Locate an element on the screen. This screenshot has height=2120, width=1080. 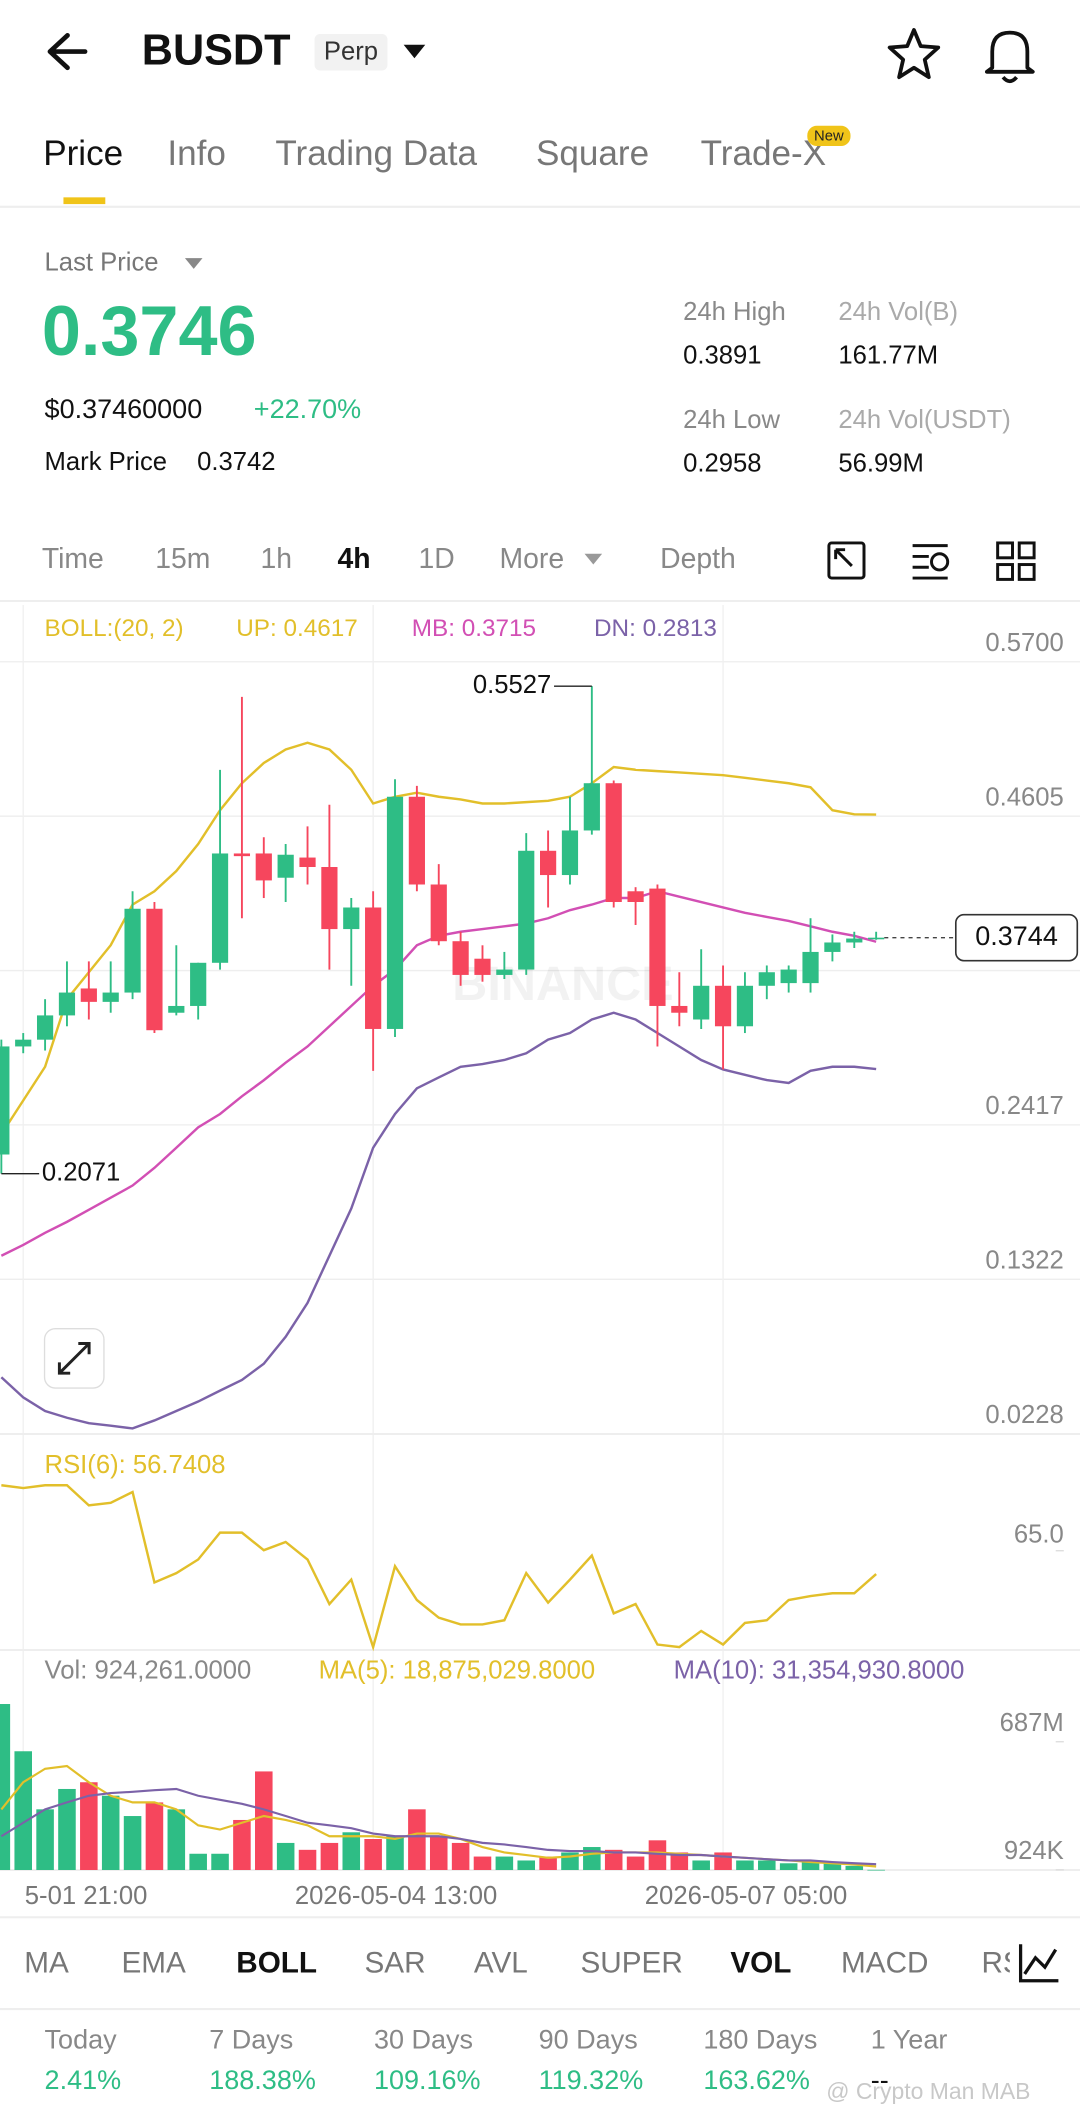
tool-fullscreen-icon is located at coordinates (843, 557).